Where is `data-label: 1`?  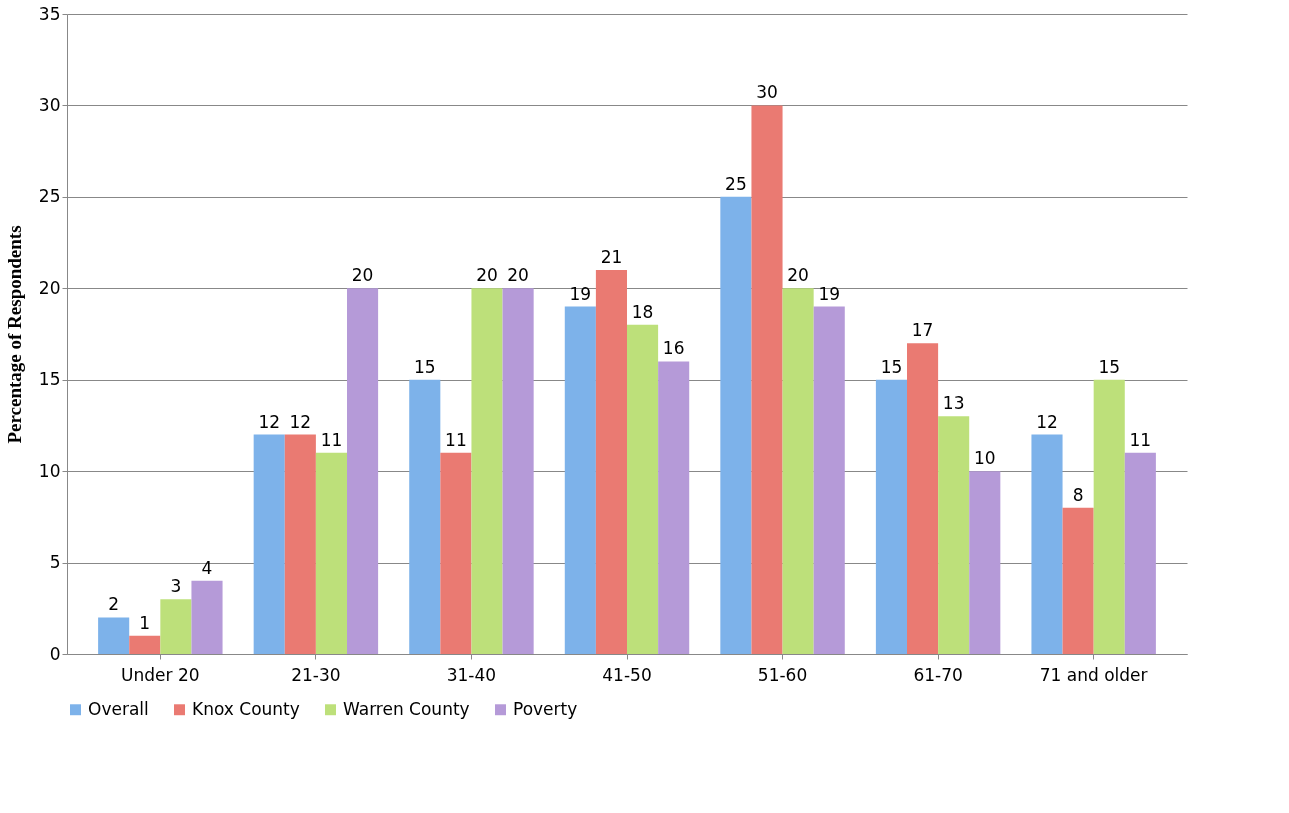 data-label: 1 is located at coordinates (145, 622).